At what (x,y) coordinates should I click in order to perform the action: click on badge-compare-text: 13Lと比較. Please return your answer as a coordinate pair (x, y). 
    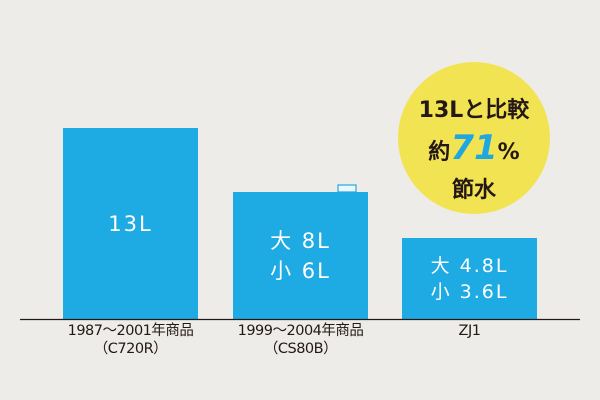
    Looking at the image, I should click on (474, 110).